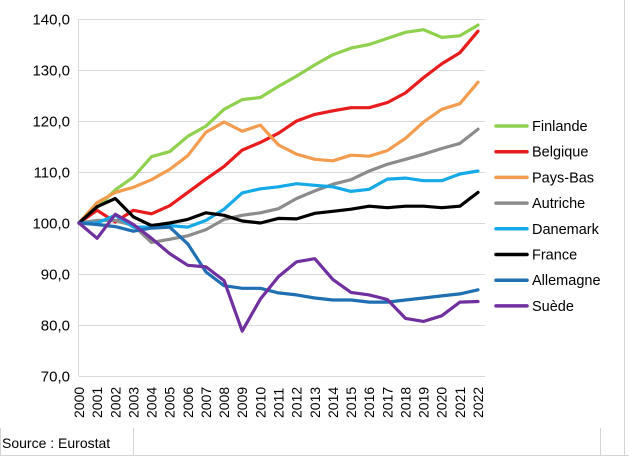 This screenshot has width=629, height=456. Describe the element at coordinates (242, 402) in the screenshot. I see `x-tick-label: 2009` at that location.